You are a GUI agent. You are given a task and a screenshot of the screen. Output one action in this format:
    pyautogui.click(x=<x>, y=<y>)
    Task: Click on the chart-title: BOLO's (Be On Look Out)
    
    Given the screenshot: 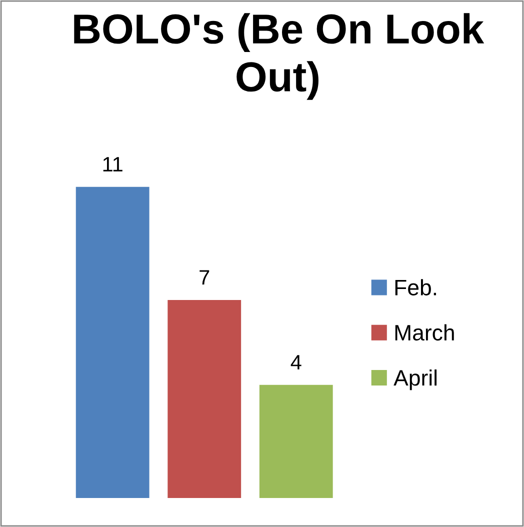 What is the action you would take?
    pyautogui.click(x=279, y=56)
    